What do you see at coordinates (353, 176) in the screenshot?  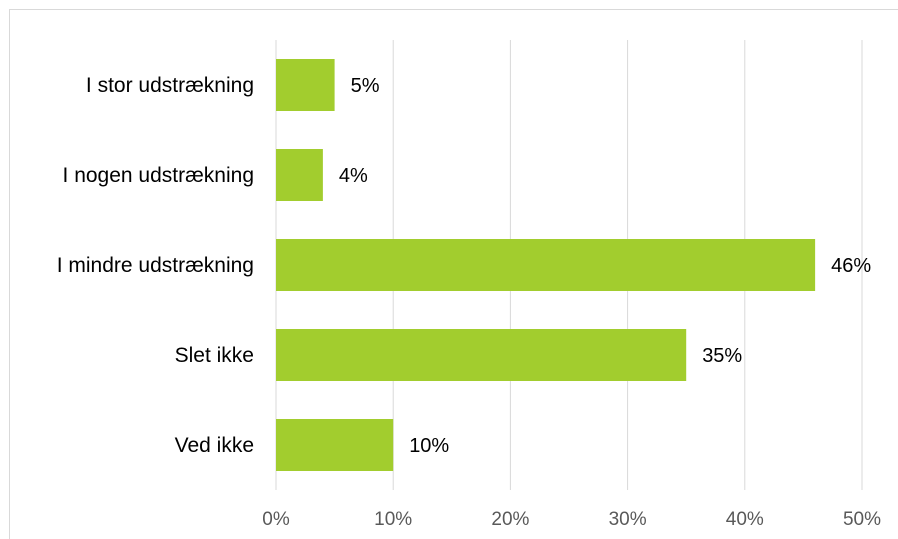 I see `data-label: 4%` at bounding box center [353, 176].